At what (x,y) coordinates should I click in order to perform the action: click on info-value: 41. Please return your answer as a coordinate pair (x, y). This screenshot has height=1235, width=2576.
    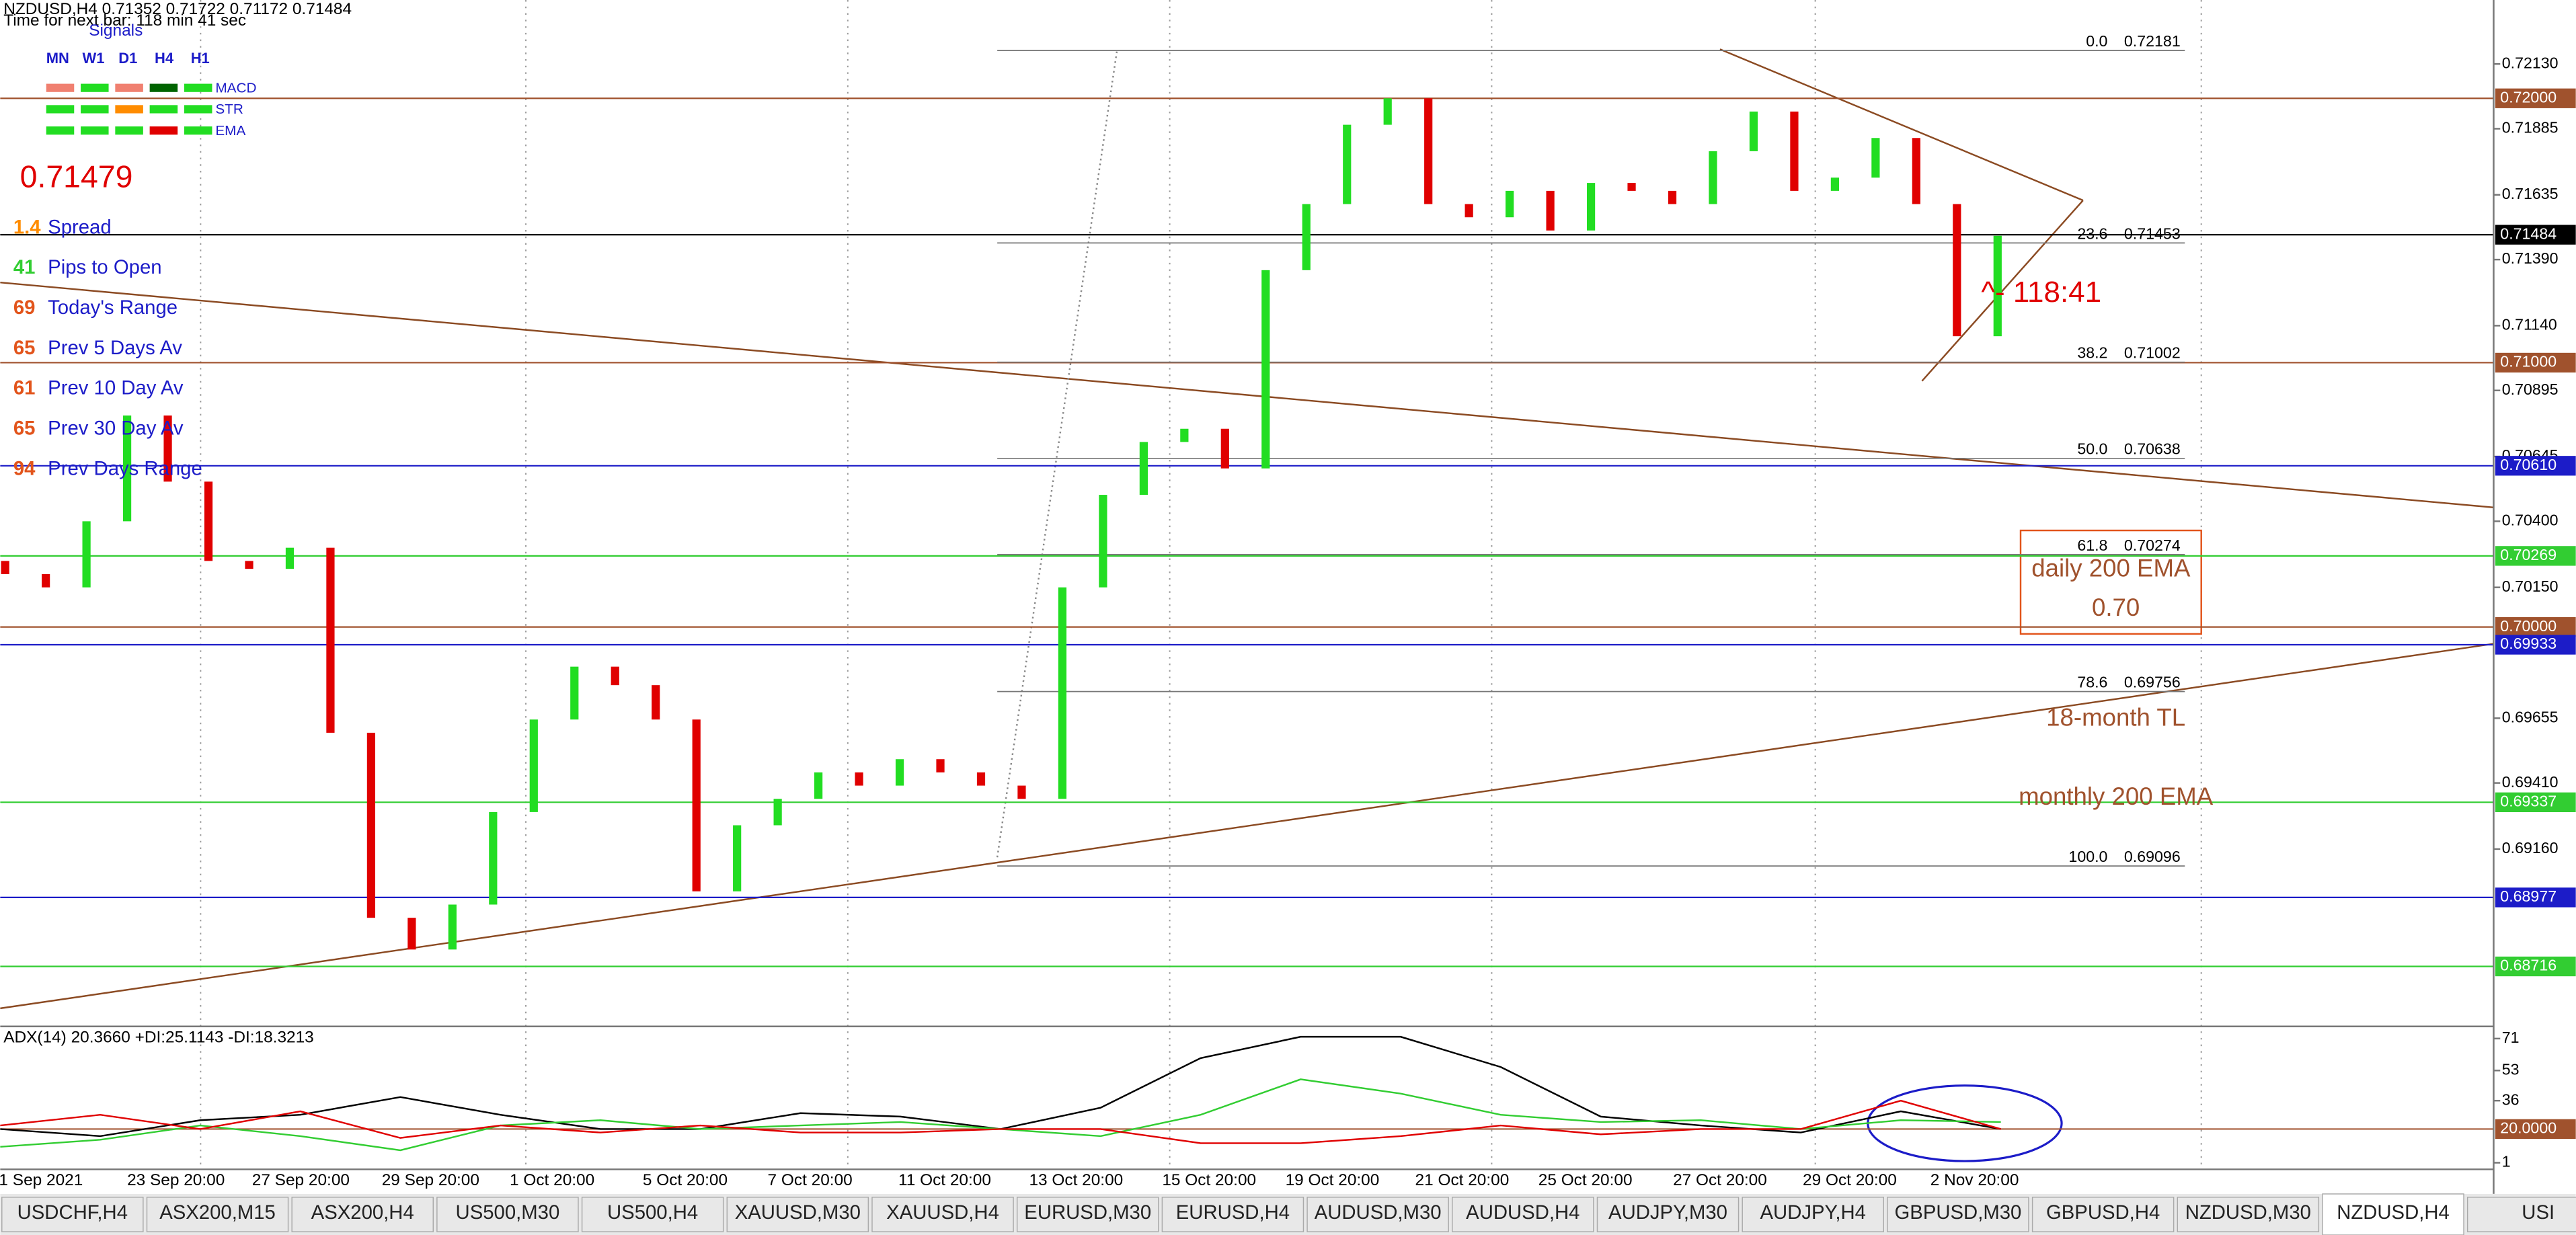
    Looking at the image, I should click on (25, 267).